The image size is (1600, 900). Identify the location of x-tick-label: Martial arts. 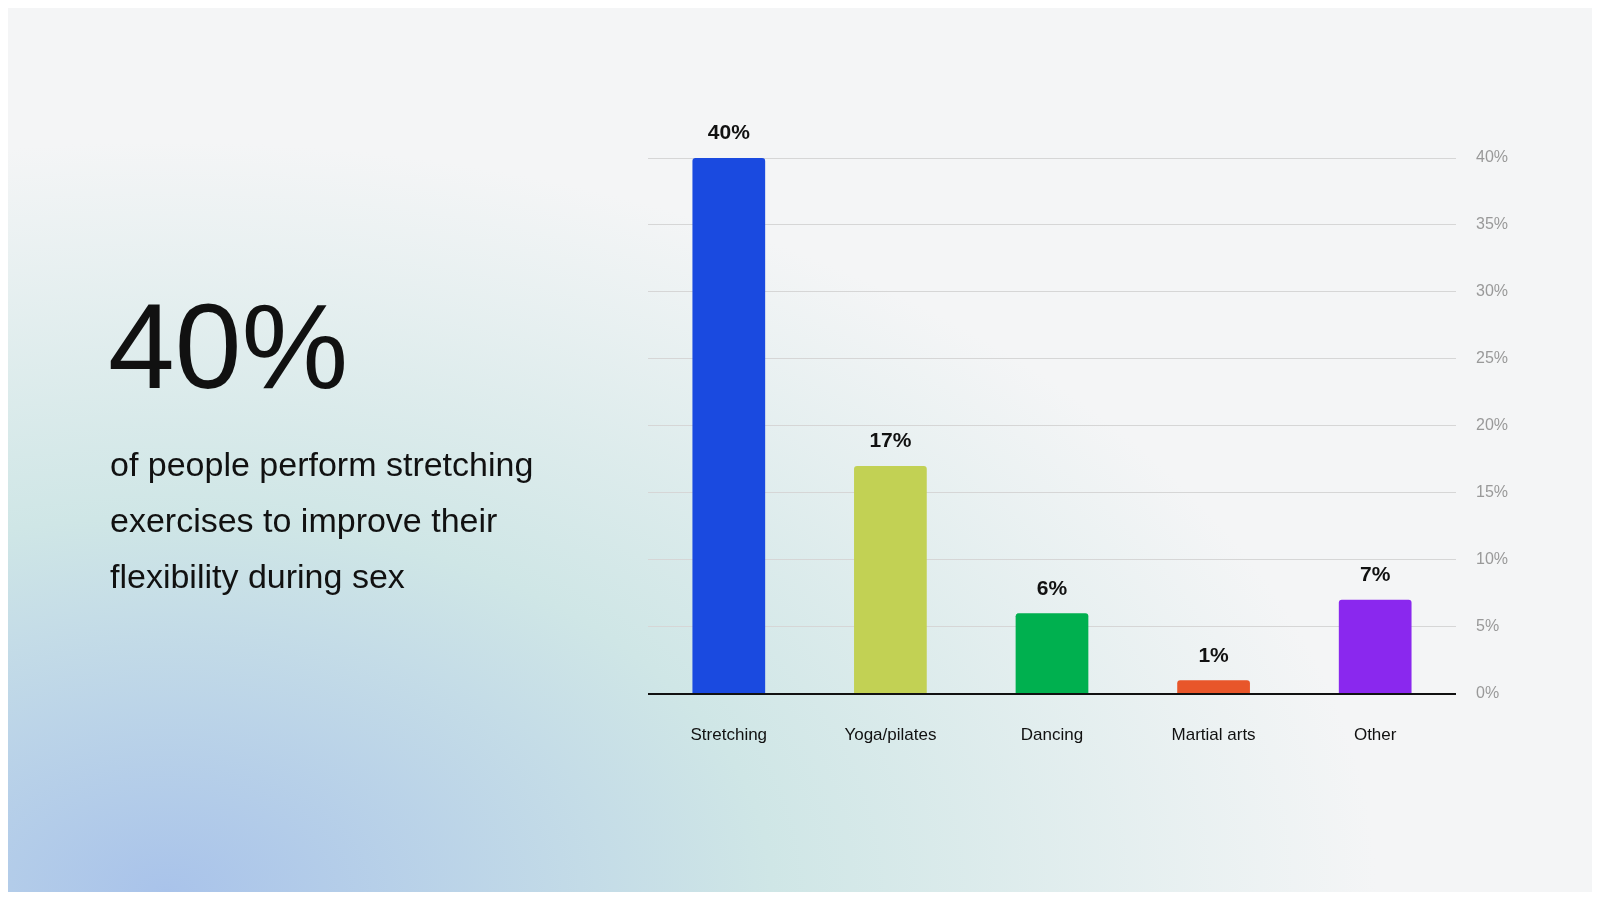
(1213, 735).